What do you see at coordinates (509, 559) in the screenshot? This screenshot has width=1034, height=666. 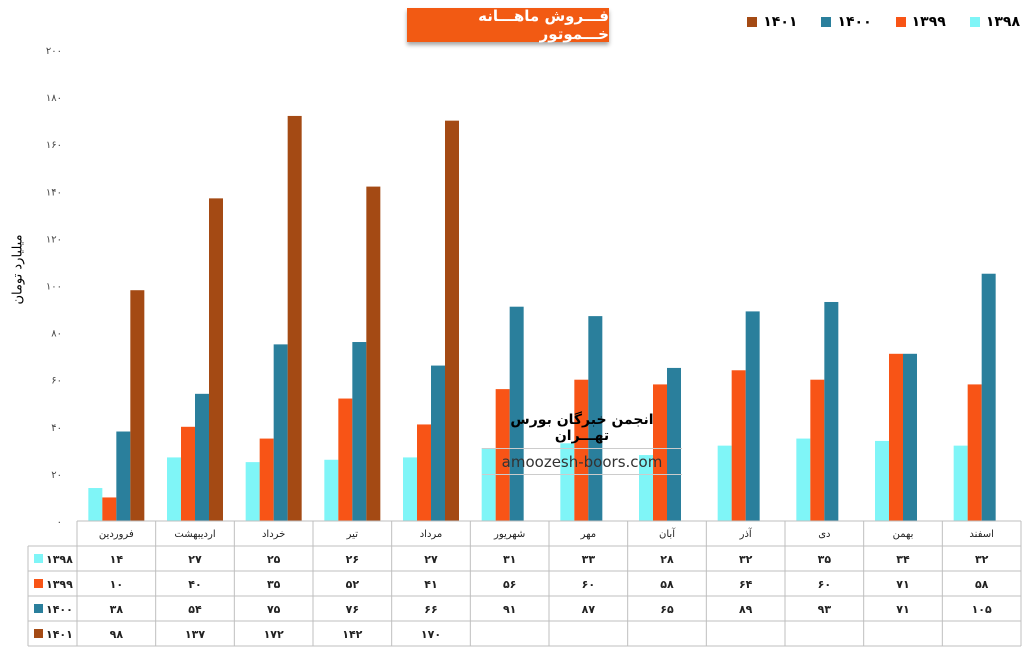 I see `data-value-label: ۳۱` at bounding box center [509, 559].